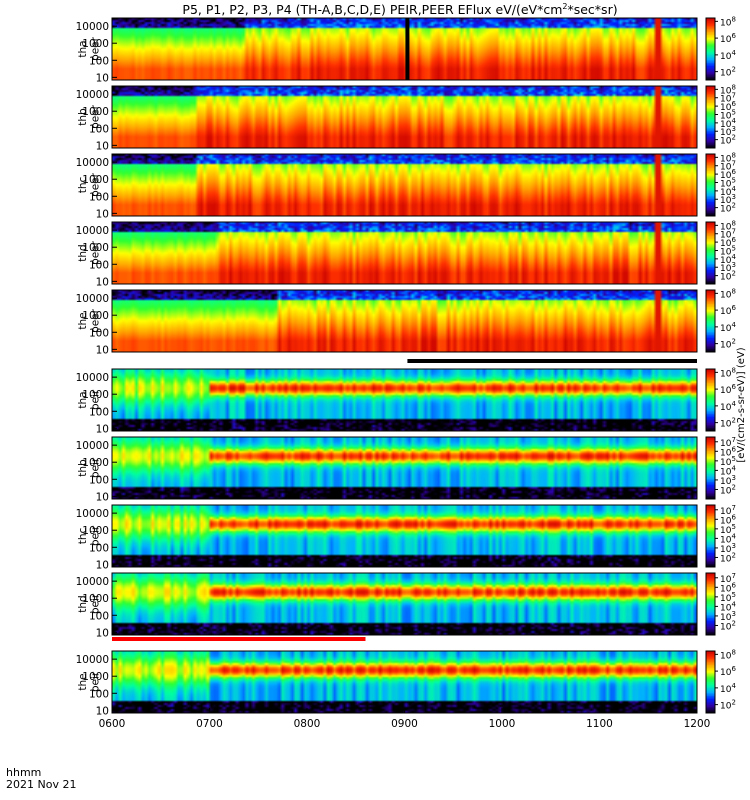 The width and height of the screenshot is (750, 800). What do you see at coordinates (741, 404) in the screenshot?
I see `colorbar-units-label: [eV/(cm2-s-sr-eV)] (eV)` at bounding box center [741, 404].